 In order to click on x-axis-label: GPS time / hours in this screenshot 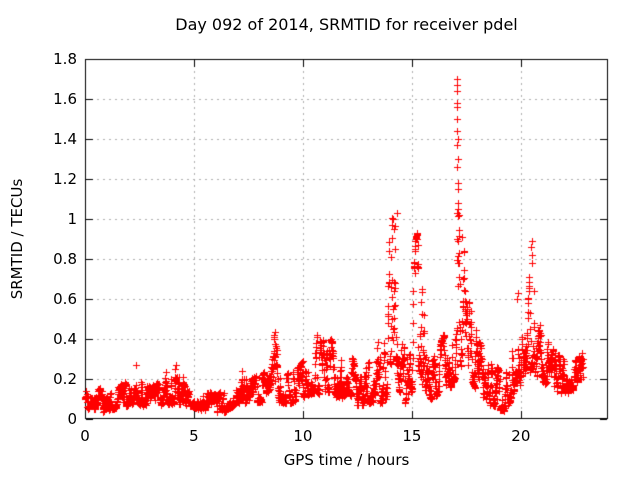, I will do `click(346, 460)`.